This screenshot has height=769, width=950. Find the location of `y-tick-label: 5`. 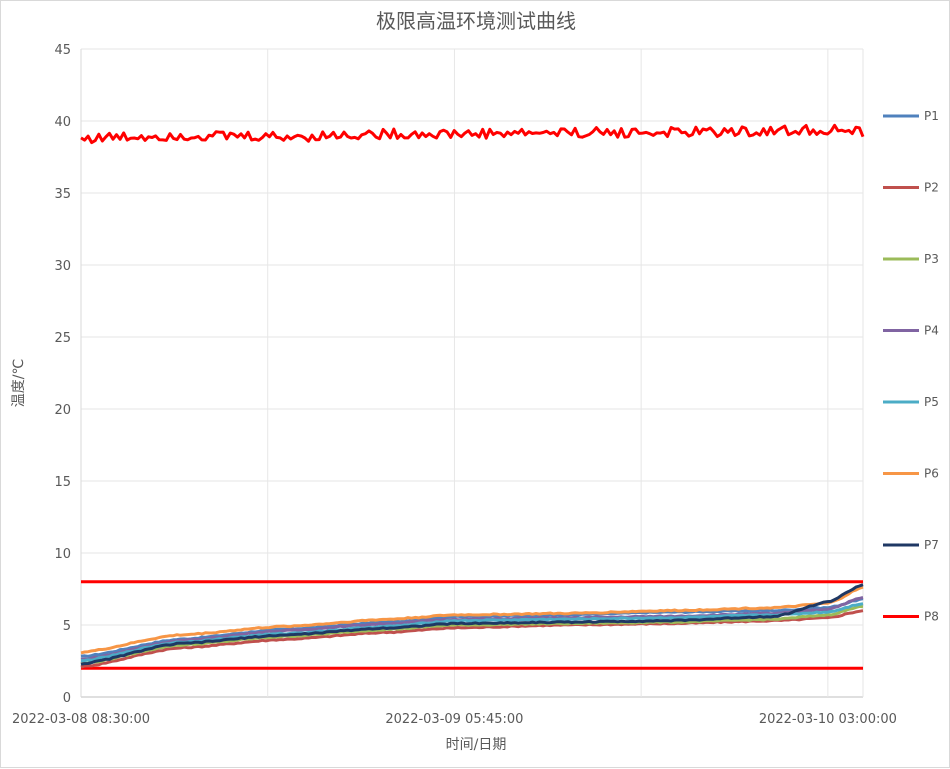

y-tick-label: 5 is located at coordinates (67, 626).